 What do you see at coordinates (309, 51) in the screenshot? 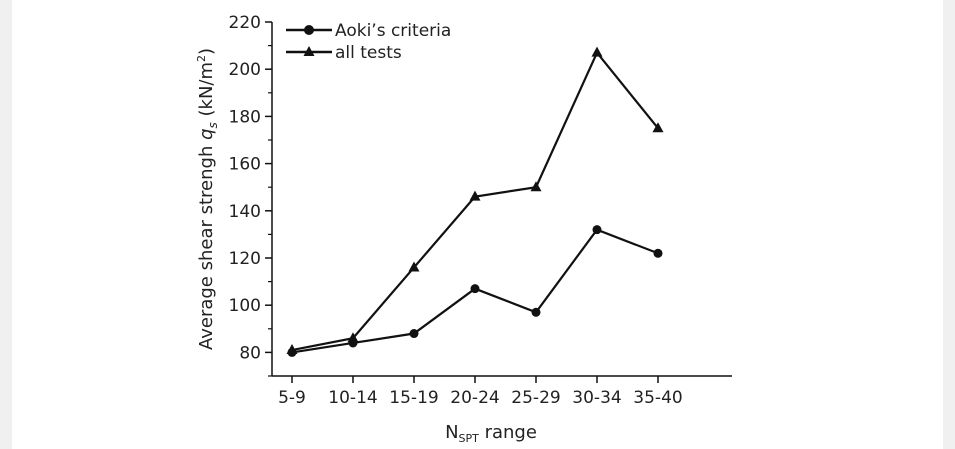
I see `legend-marker-all-tests` at bounding box center [309, 51].